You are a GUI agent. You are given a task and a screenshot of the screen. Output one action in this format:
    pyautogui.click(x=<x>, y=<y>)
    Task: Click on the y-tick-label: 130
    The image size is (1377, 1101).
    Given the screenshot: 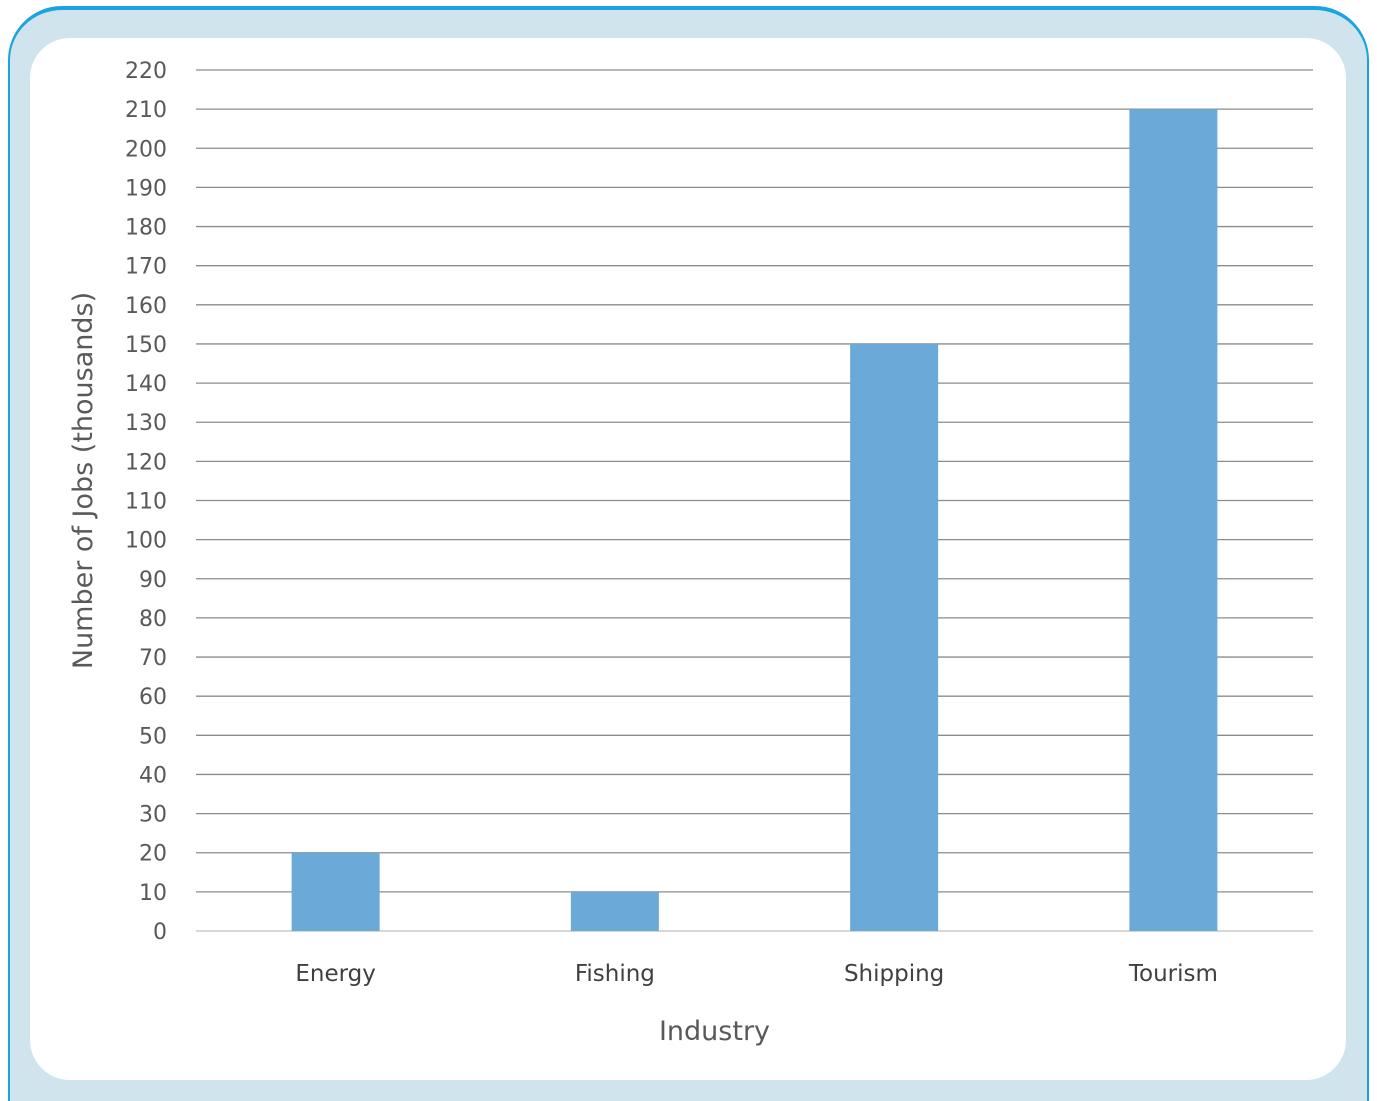 What is the action you would take?
    pyautogui.click(x=146, y=423)
    